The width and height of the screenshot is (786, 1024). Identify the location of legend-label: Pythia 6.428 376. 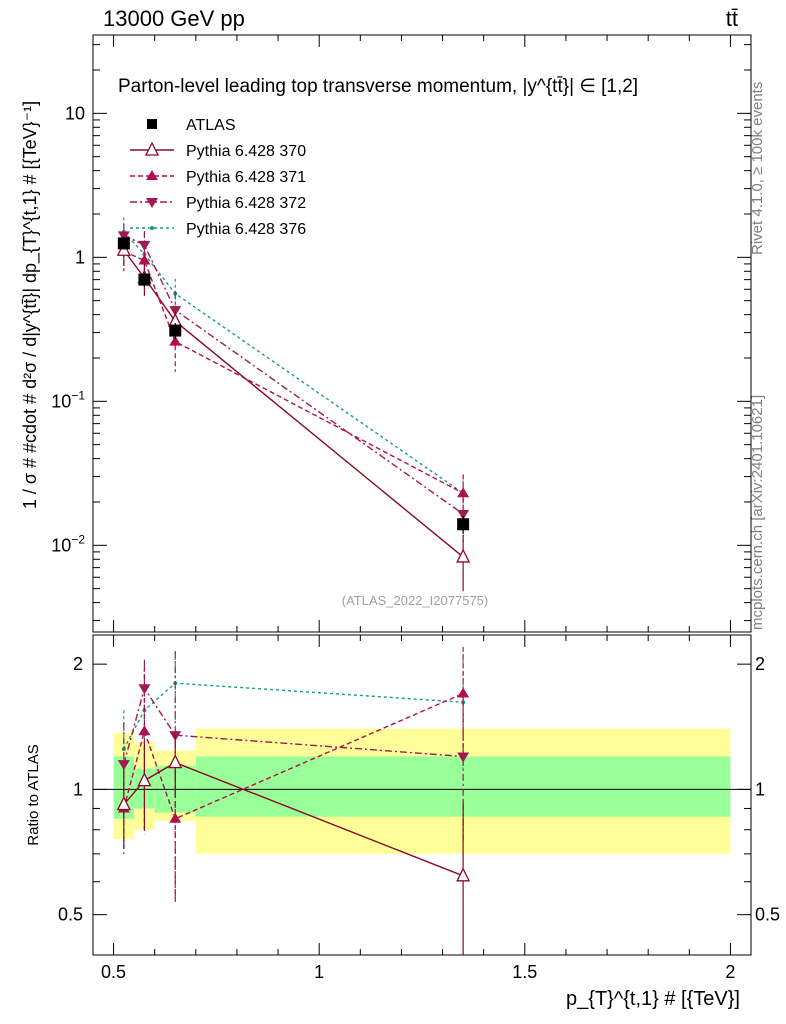
(246, 229).